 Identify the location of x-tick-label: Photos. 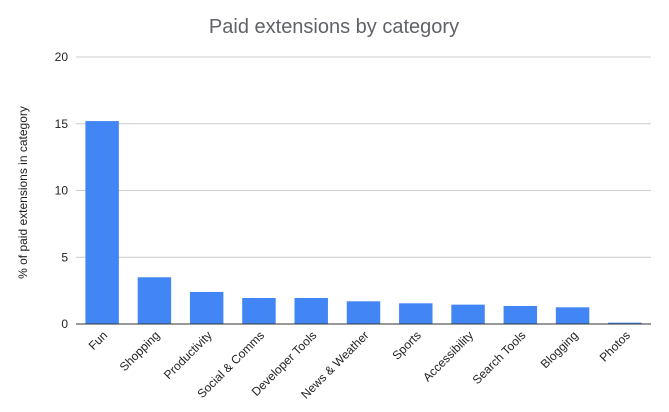
(615, 346).